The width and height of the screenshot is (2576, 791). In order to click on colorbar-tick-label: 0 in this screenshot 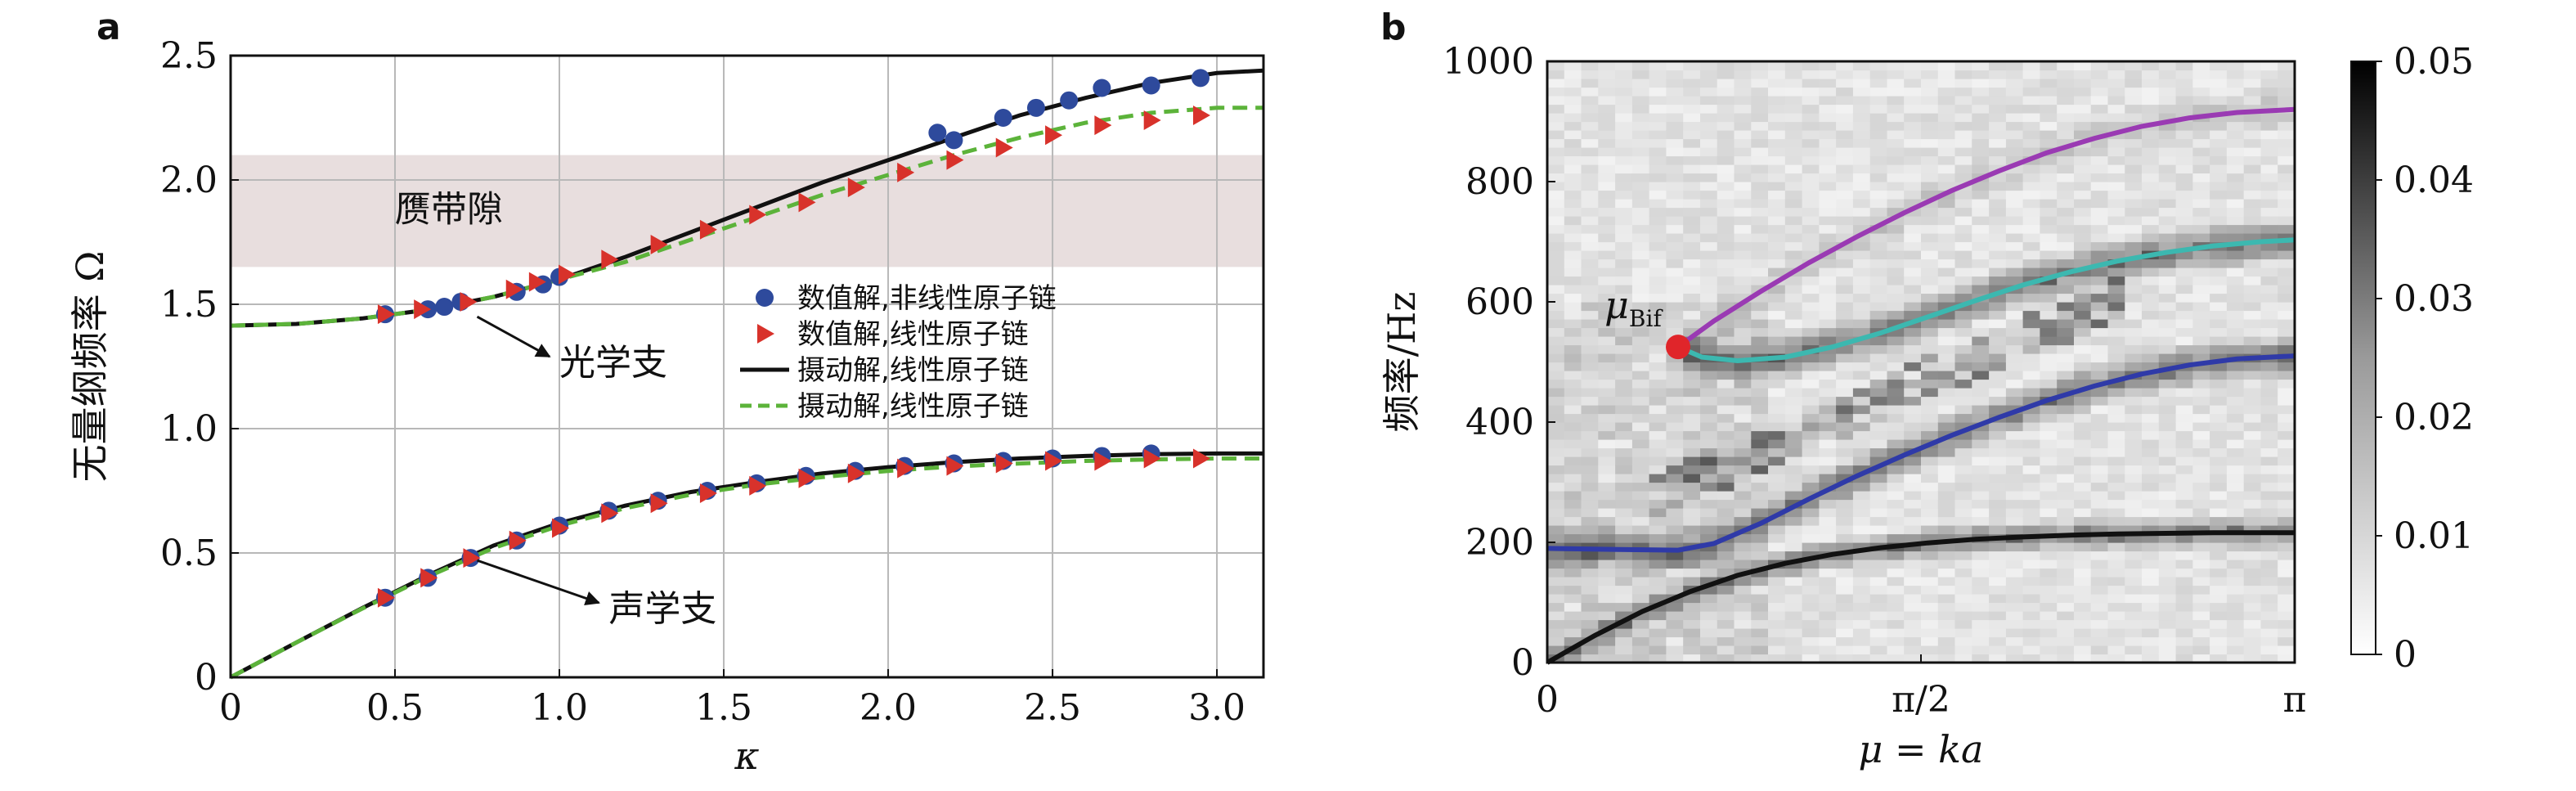, I will do `click(2405, 655)`.